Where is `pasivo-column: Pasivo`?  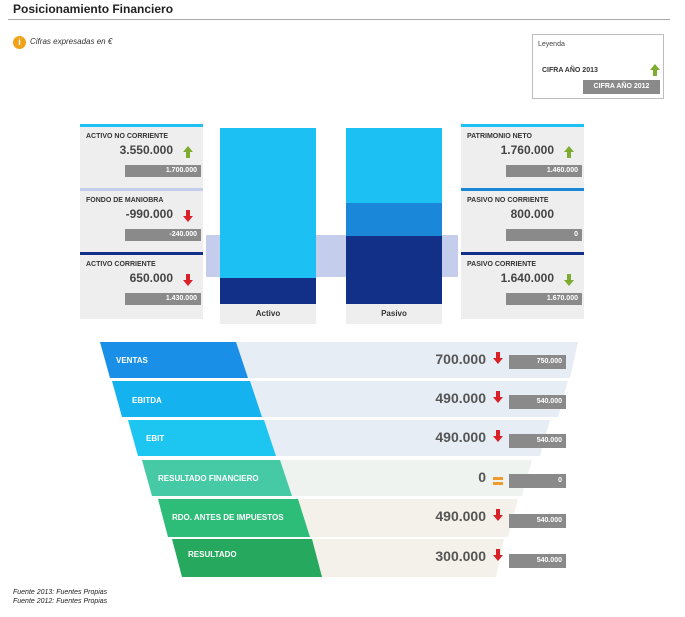
pasivo-column: Pasivo is located at coordinates (394, 226).